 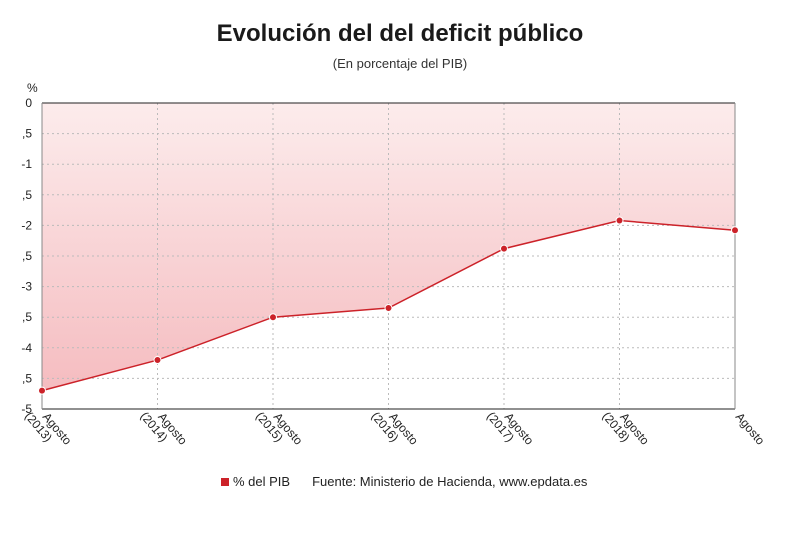 What do you see at coordinates (400, 63) in the screenshot?
I see `chart-subtitle: (En porcentaje del PIB)` at bounding box center [400, 63].